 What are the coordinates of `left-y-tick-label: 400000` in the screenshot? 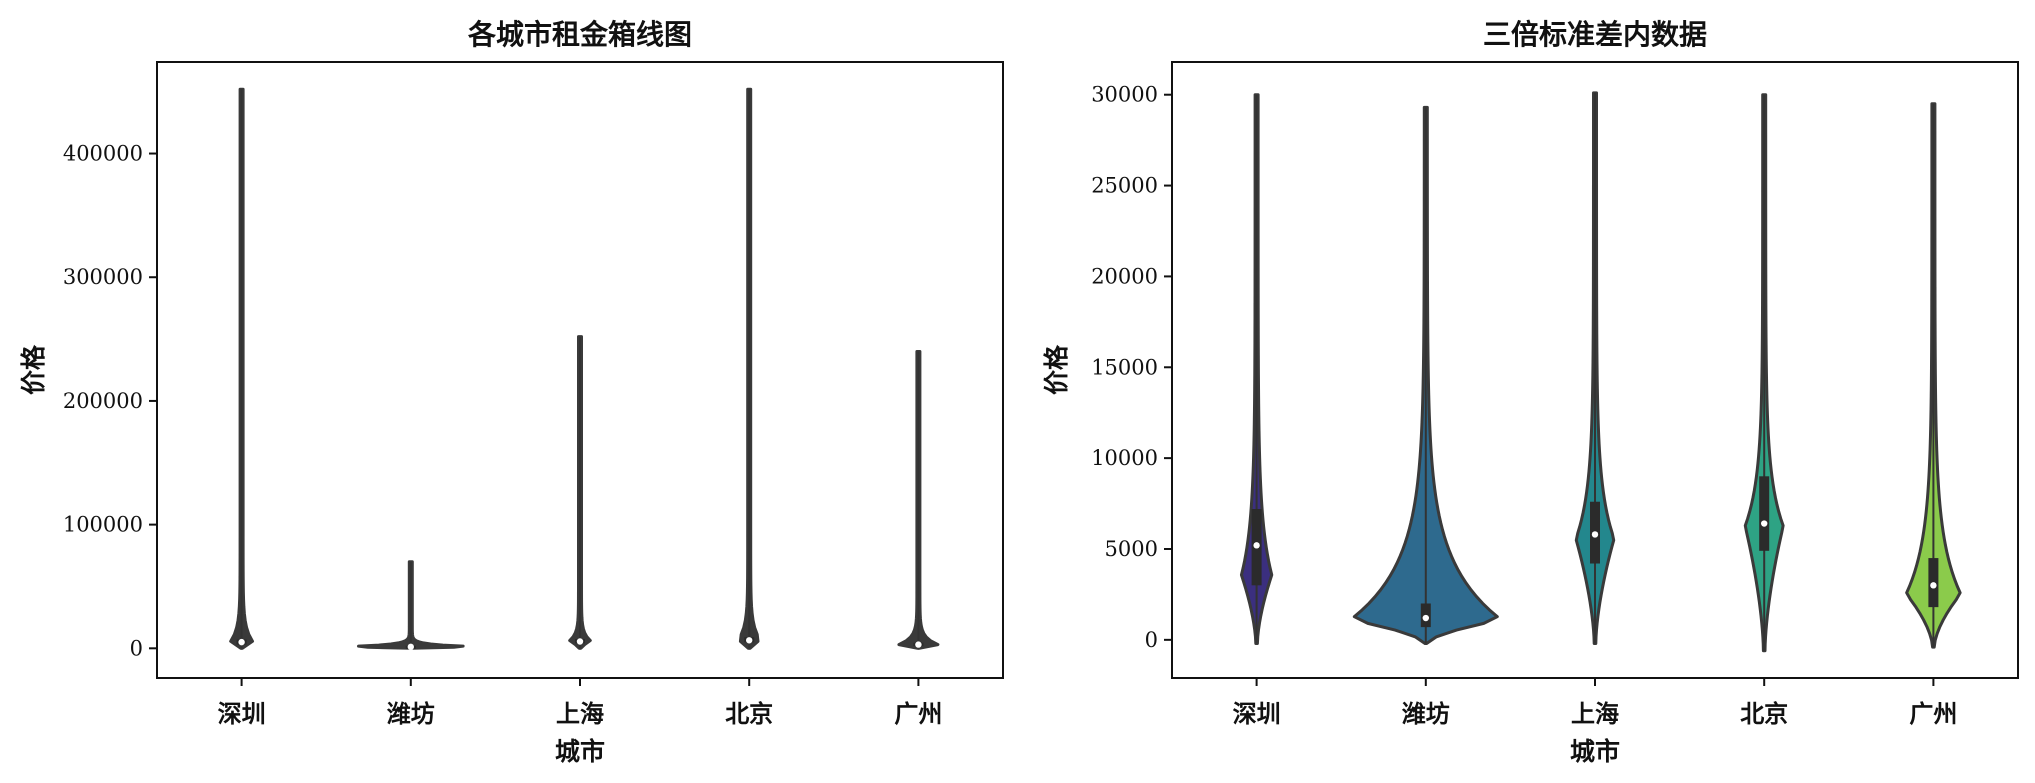 It's located at (103, 154).